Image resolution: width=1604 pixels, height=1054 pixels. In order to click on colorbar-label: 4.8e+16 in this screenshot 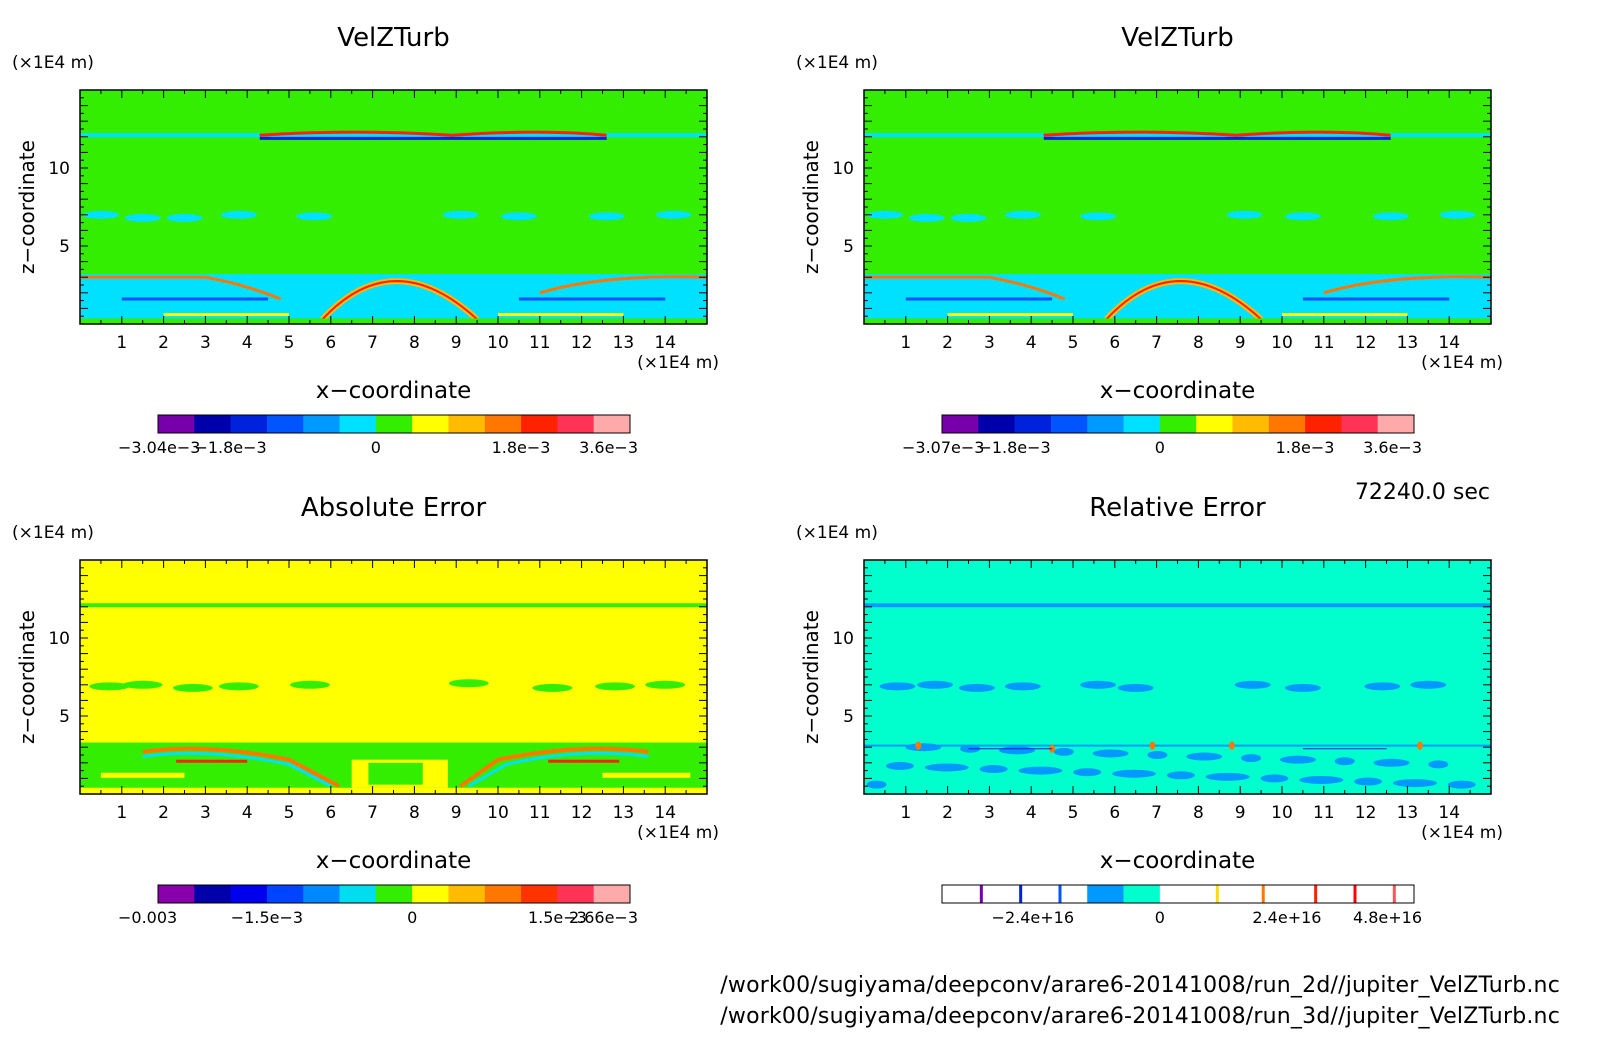, I will do `click(1387, 917)`.